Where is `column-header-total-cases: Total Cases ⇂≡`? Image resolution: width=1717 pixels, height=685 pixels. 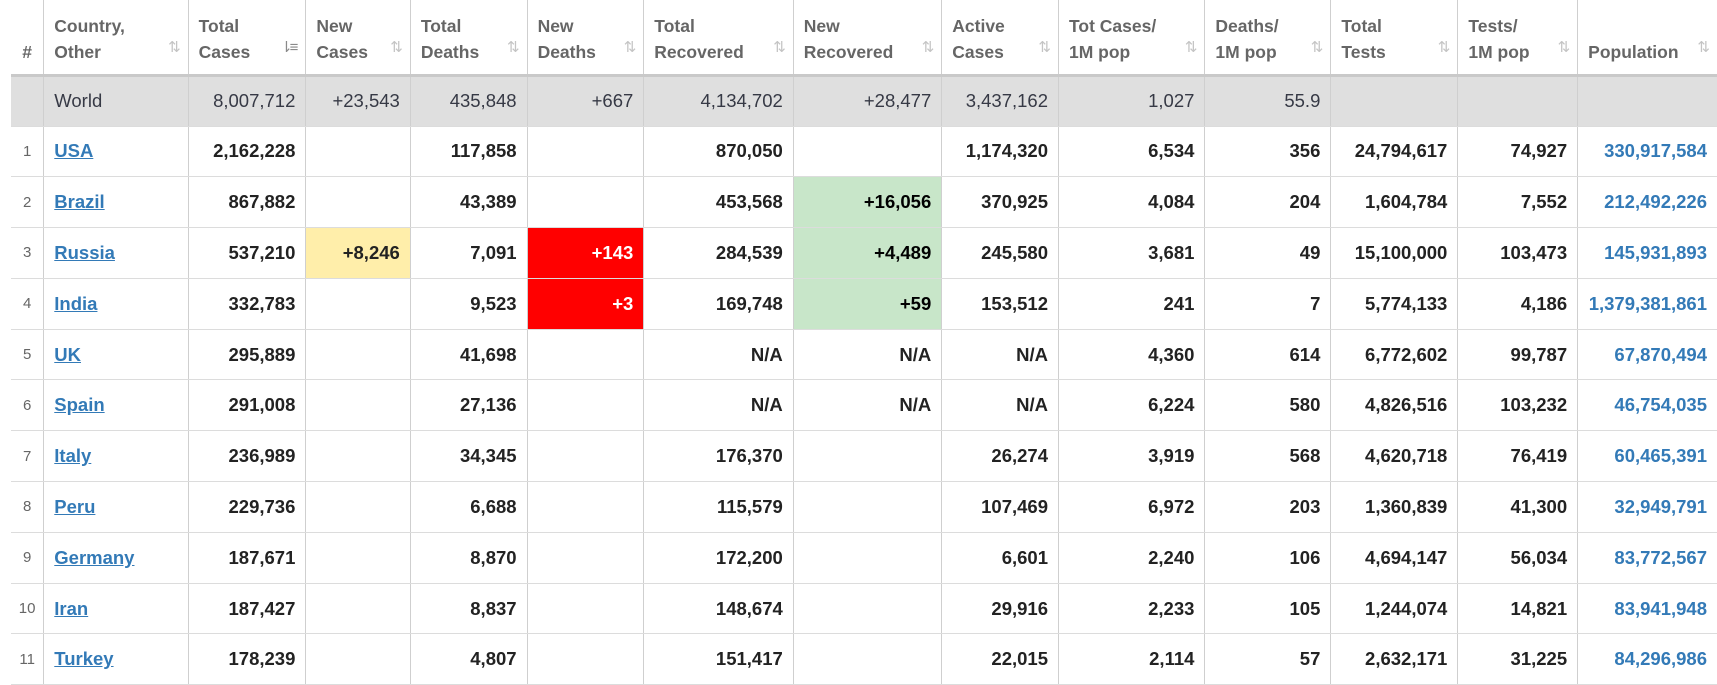
column-header-total-cases: Total Cases ⇂≡ is located at coordinates (247, 38).